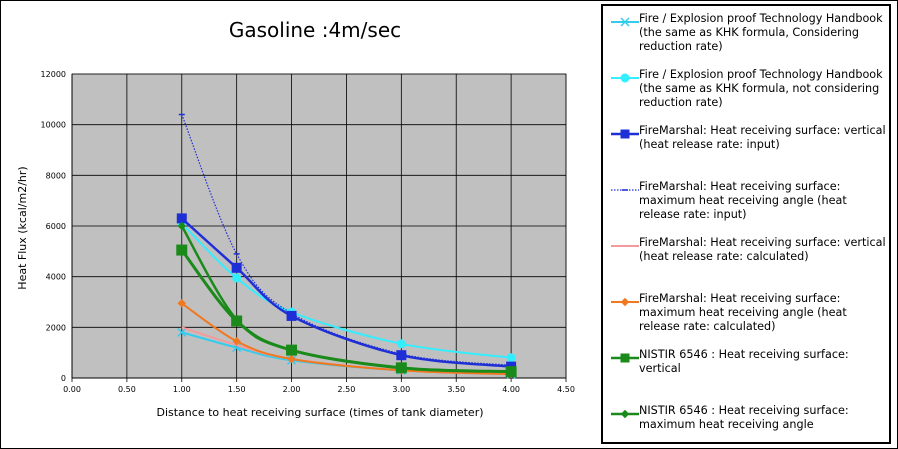 The height and width of the screenshot is (449, 898). I want to click on x-tick-label: 3.00, so click(401, 389).